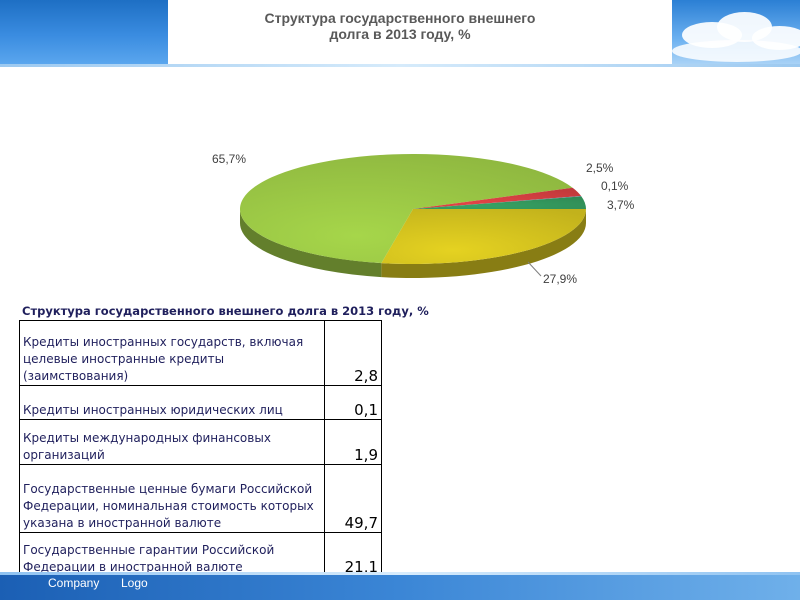  Describe the element at coordinates (736, 32) in the screenshot. I see `header-sky-right` at that location.